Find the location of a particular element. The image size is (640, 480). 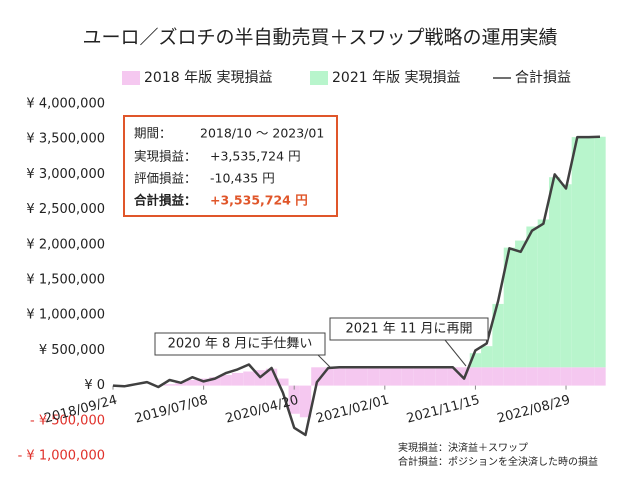

y-tick-label: ¥ 1,000,000 is located at coordinates (65, 315).